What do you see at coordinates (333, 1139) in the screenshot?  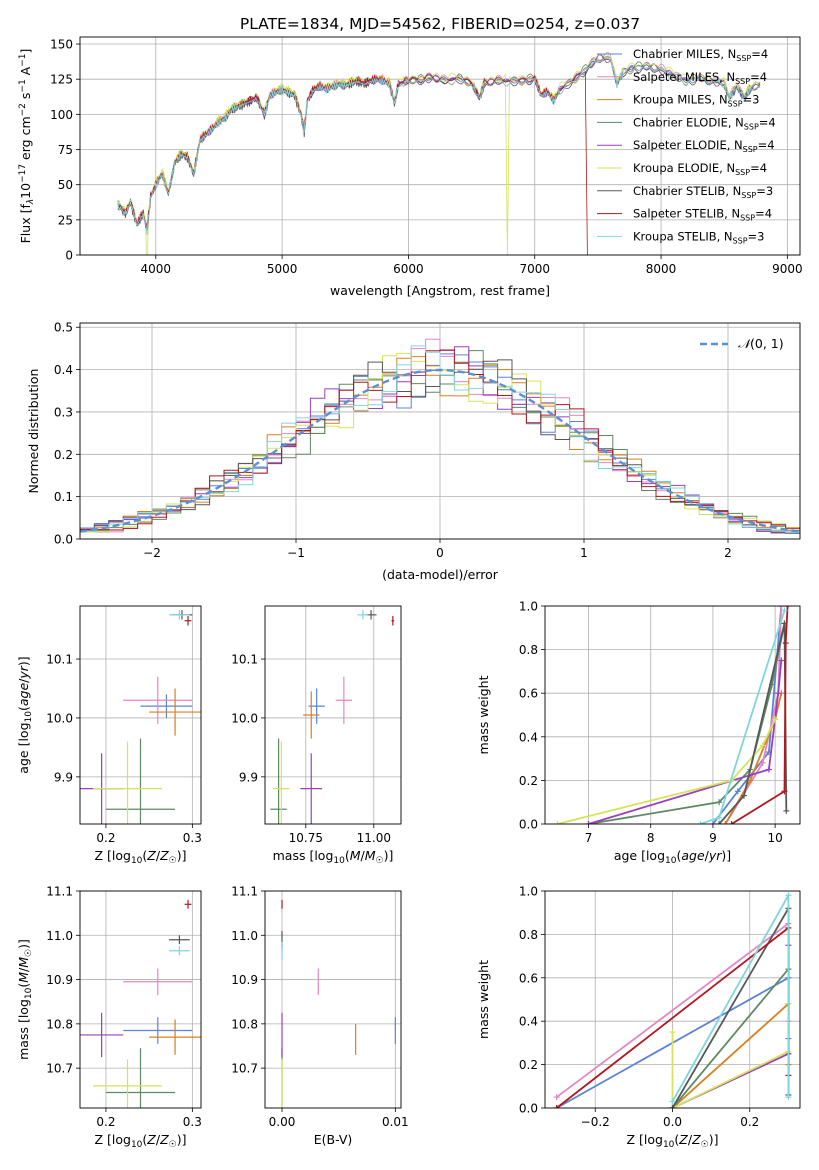 I see `ebv-x-label: E(B-V)` at bounding box center [333, 1139].